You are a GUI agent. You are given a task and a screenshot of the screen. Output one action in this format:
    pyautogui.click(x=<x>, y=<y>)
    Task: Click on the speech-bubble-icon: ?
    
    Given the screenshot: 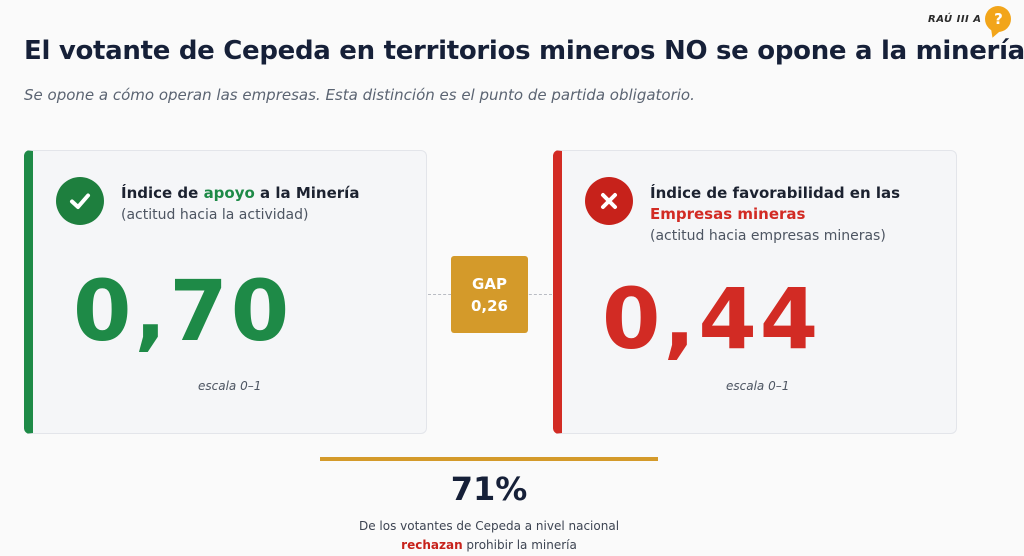 What is the action you would take?
    pyautogui.click(x=998, y=19)
    